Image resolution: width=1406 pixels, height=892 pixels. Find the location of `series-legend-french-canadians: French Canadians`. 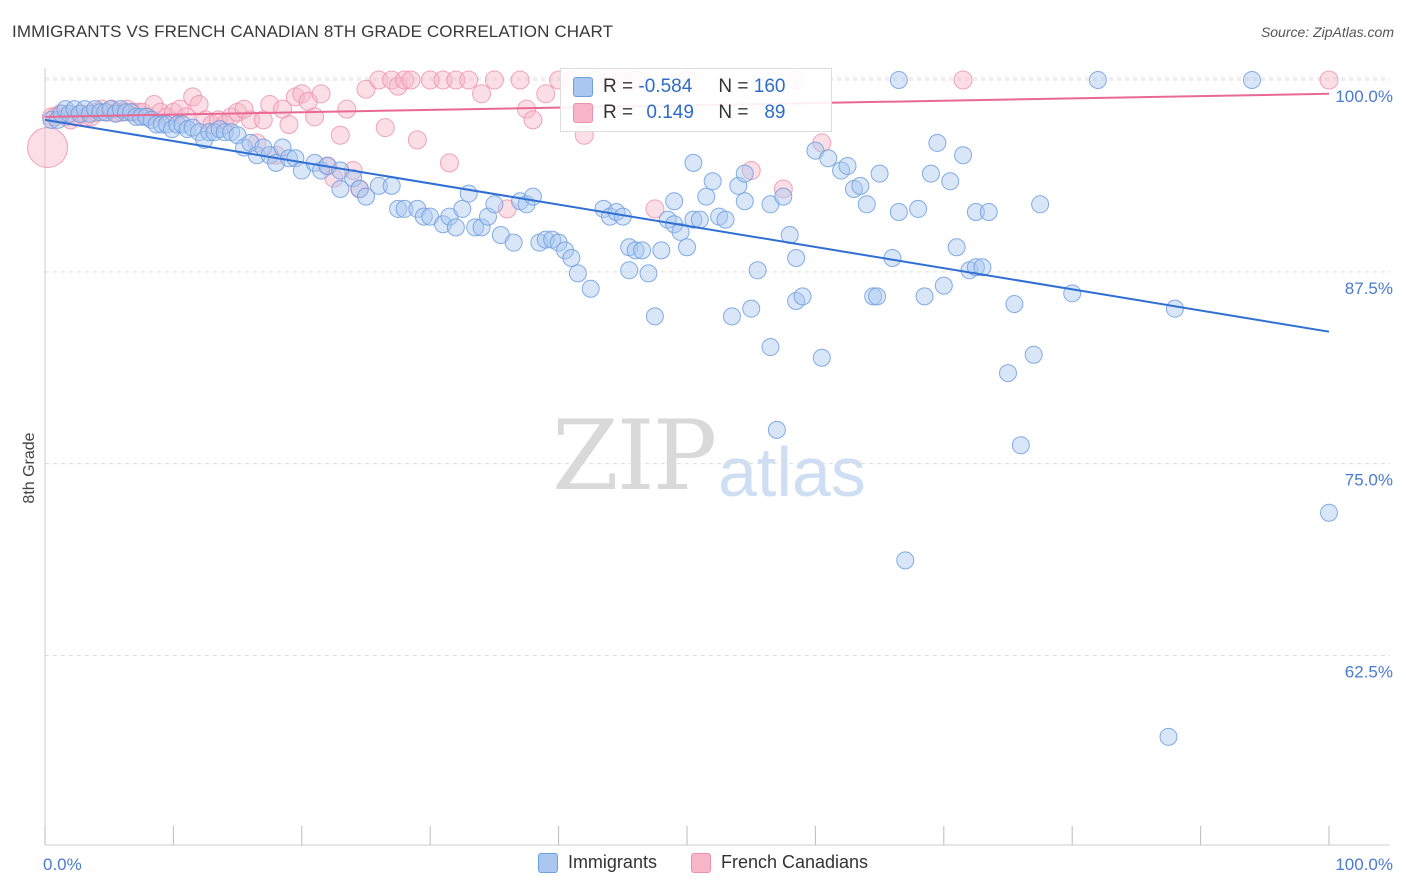

series-legend-french-canadians: French Canadians is located at coordinates (779, 862).